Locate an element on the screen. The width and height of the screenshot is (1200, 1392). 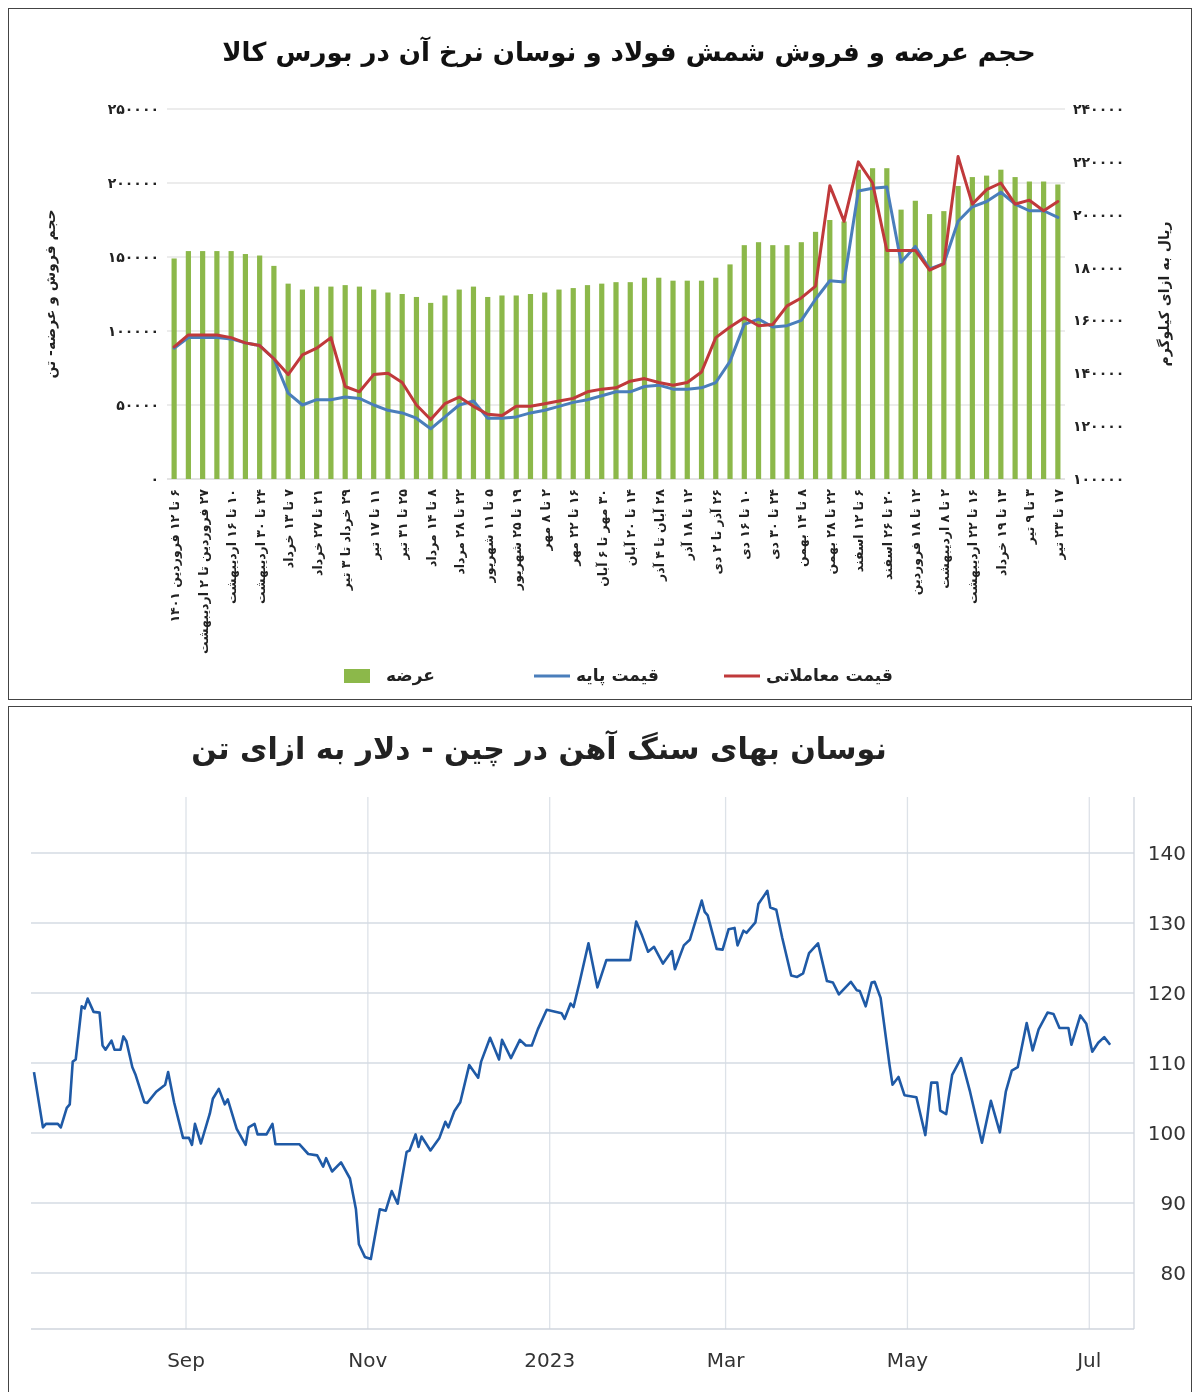
legend-label: قیمت معاملاتی is located at coordinates (829, 675).